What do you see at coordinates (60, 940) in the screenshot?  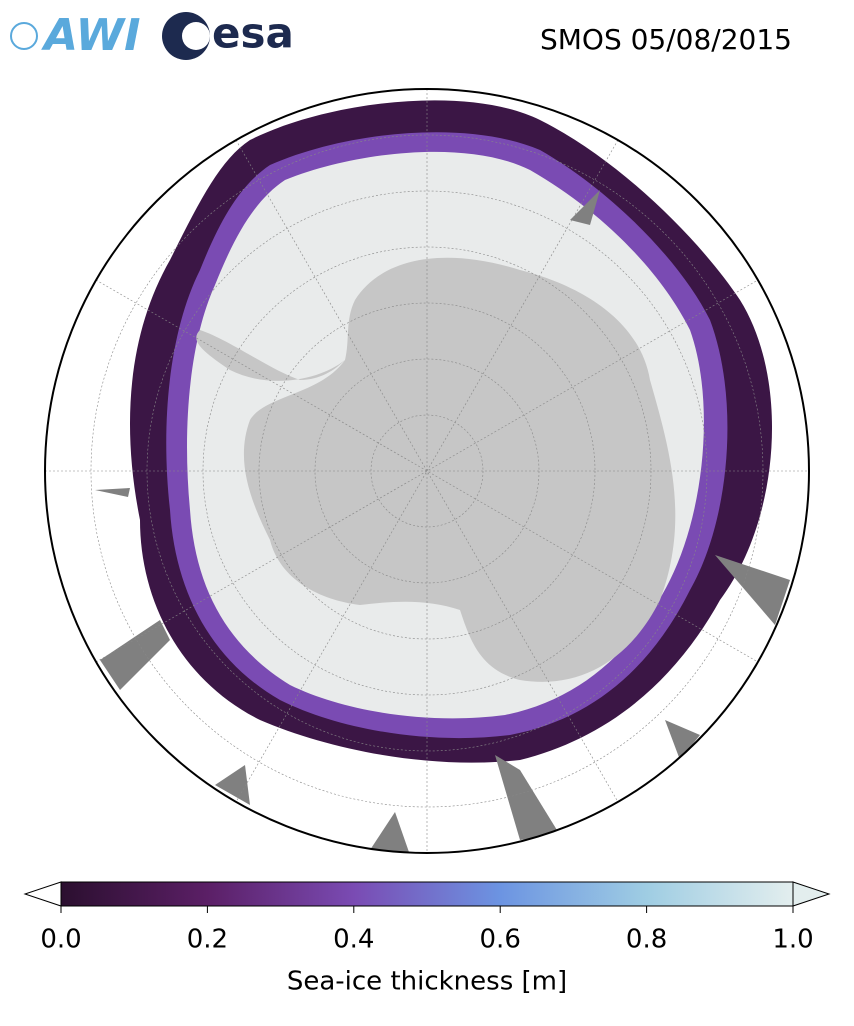 I see `tick-label: 0.0` at bounding box center [60, 940].